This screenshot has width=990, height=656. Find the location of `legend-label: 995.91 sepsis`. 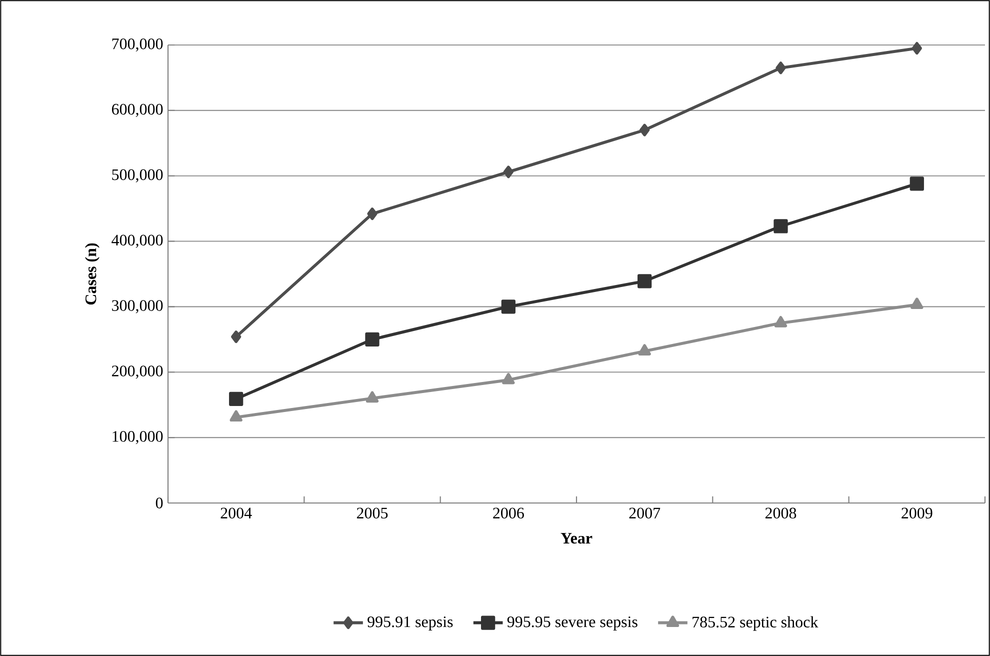

legend-label: 995.91 sepsis is located at coordinates (410, 623).